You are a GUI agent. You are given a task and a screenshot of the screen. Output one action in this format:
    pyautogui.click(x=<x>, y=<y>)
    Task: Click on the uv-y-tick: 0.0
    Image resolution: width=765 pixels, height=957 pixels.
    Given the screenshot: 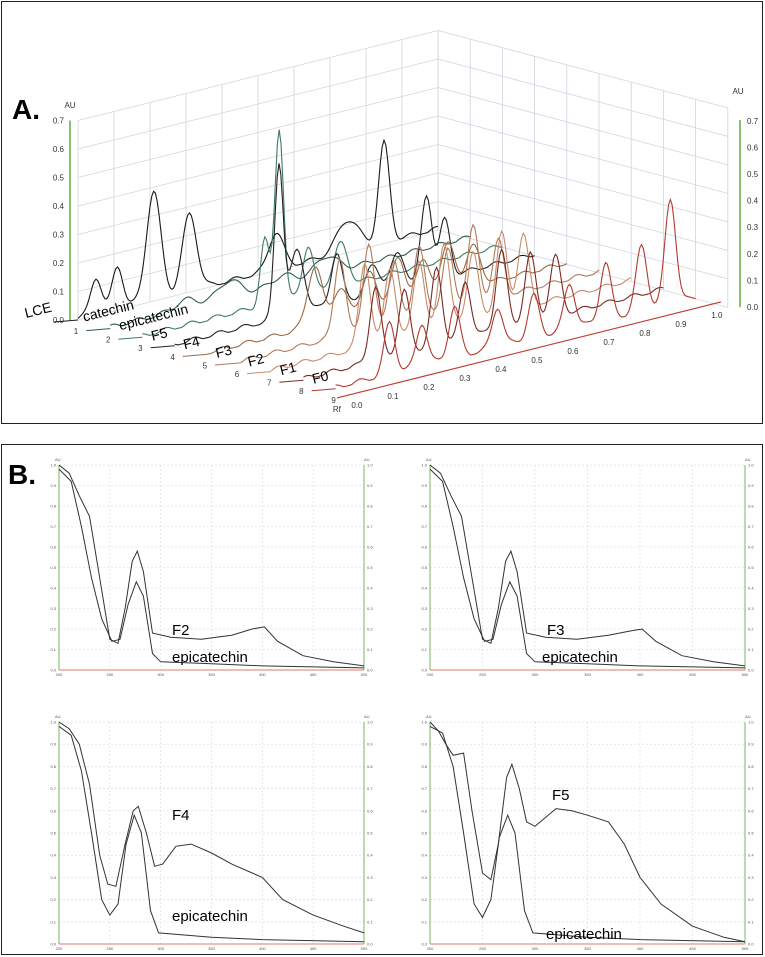 What is the action you would take?
    pyautogui.click(x=424, y=670)
    